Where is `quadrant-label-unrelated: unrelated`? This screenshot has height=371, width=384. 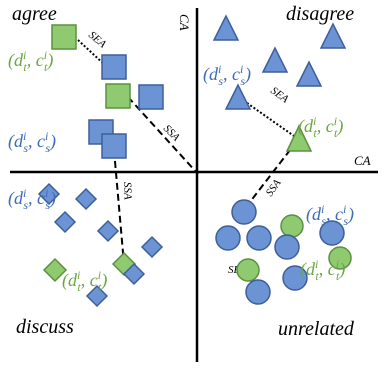 quadrant-label-unrelated: unrelated is located at coordinates (316, 329).